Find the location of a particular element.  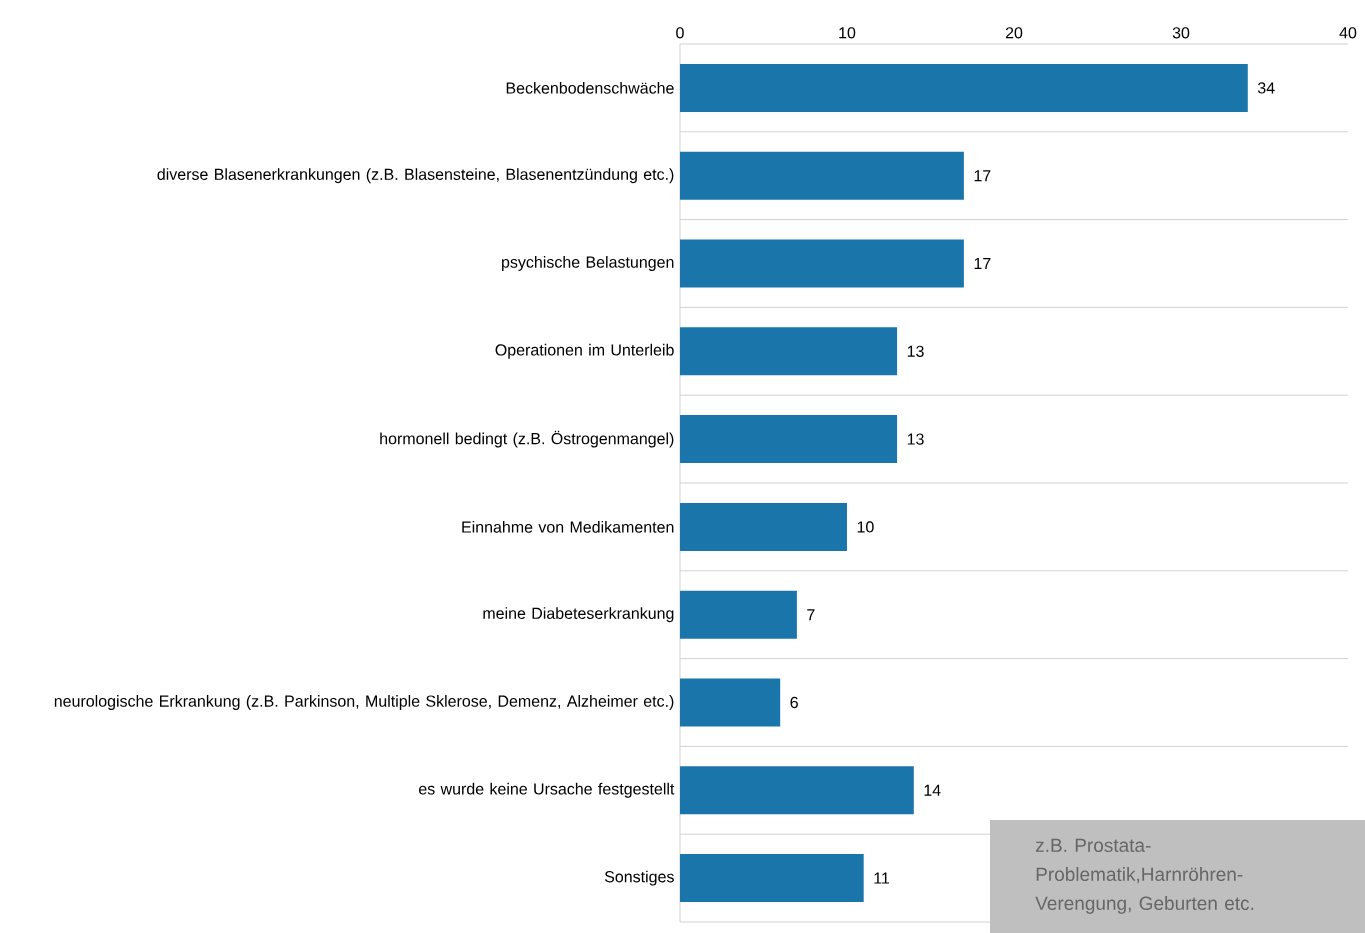

y-tick-label: hormonell bedingt (z.B. Östrogenmangel) is located at coordinates (527, 439).